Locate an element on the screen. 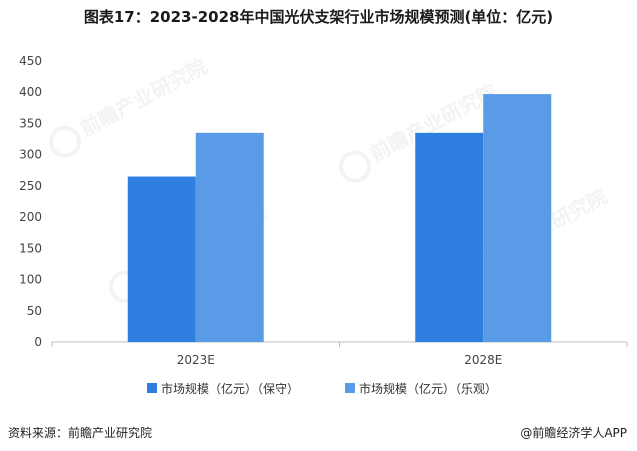 The width and height of the screenshot is (637, 451). y-tick-label: 400 is located at coordinates (30, 92).